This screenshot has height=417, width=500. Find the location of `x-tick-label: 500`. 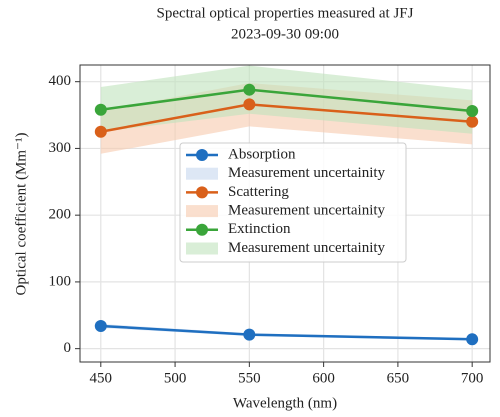

x-tick-label: 500 is located at coordinates (175, 378).